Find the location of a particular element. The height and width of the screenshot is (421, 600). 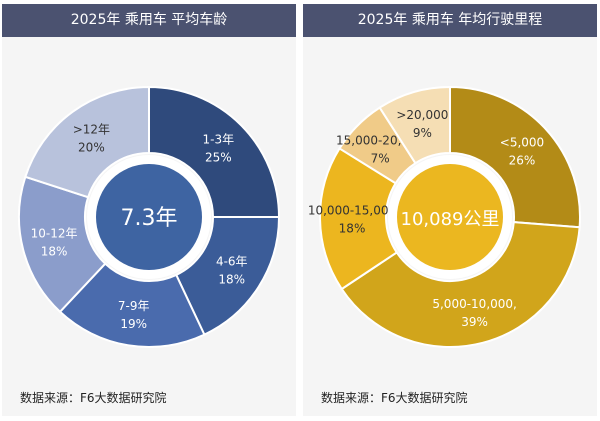

center-value: 10,089公里 is located at coordinates (450, 219).